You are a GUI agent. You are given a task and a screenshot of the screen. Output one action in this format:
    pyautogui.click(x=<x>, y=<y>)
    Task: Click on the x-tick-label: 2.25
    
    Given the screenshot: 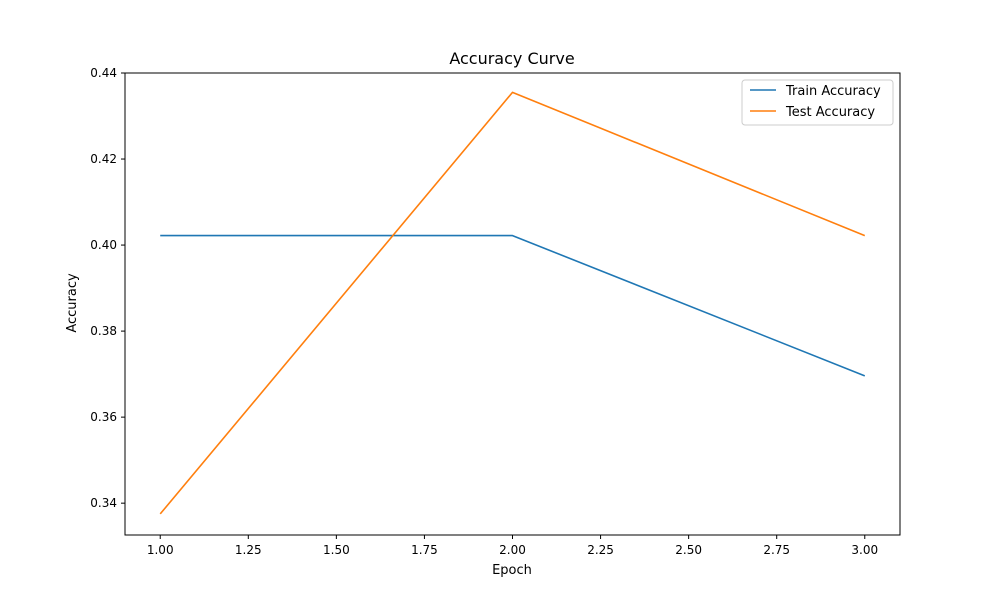 What is the action you would take?
    pyautogui.click(x=600, y=550)
    